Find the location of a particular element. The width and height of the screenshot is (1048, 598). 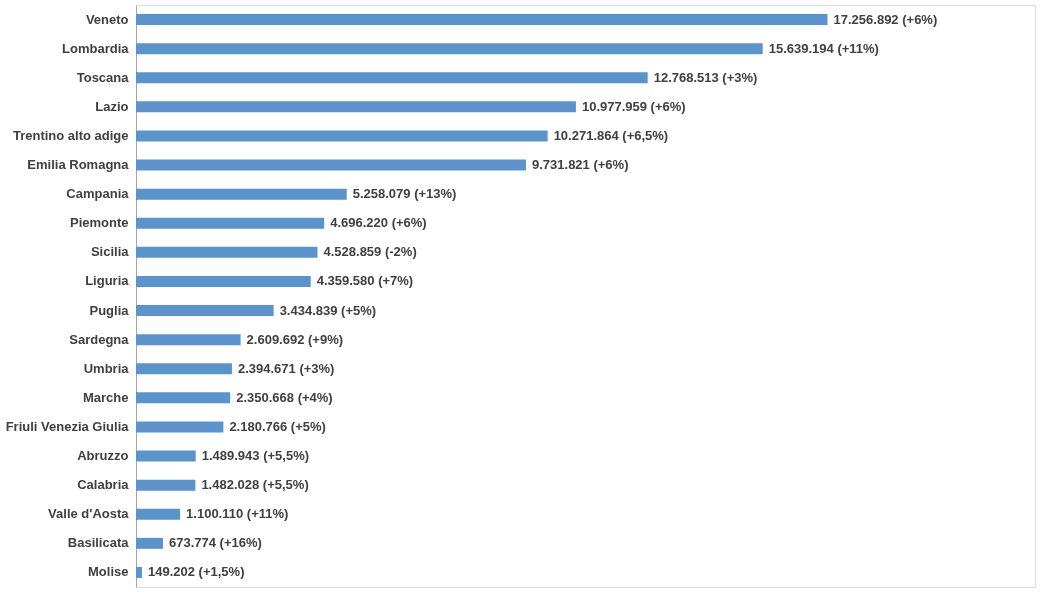

data-label: 12.768.513 (+3%) is located at coordinates (705, 77).